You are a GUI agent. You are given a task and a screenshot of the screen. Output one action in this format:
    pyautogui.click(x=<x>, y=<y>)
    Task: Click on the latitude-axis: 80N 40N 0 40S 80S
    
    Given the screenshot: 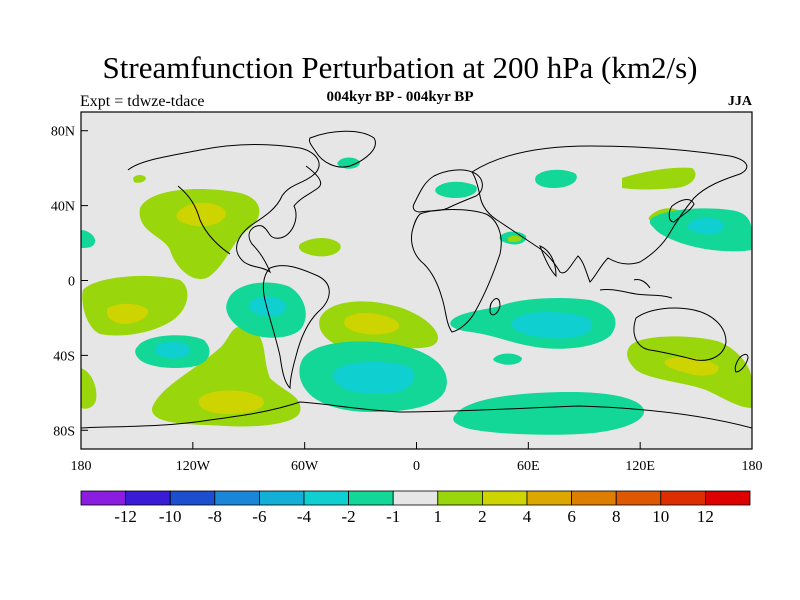 What is the action you would take?
    pyautogui.click(x=69, y=282)
    